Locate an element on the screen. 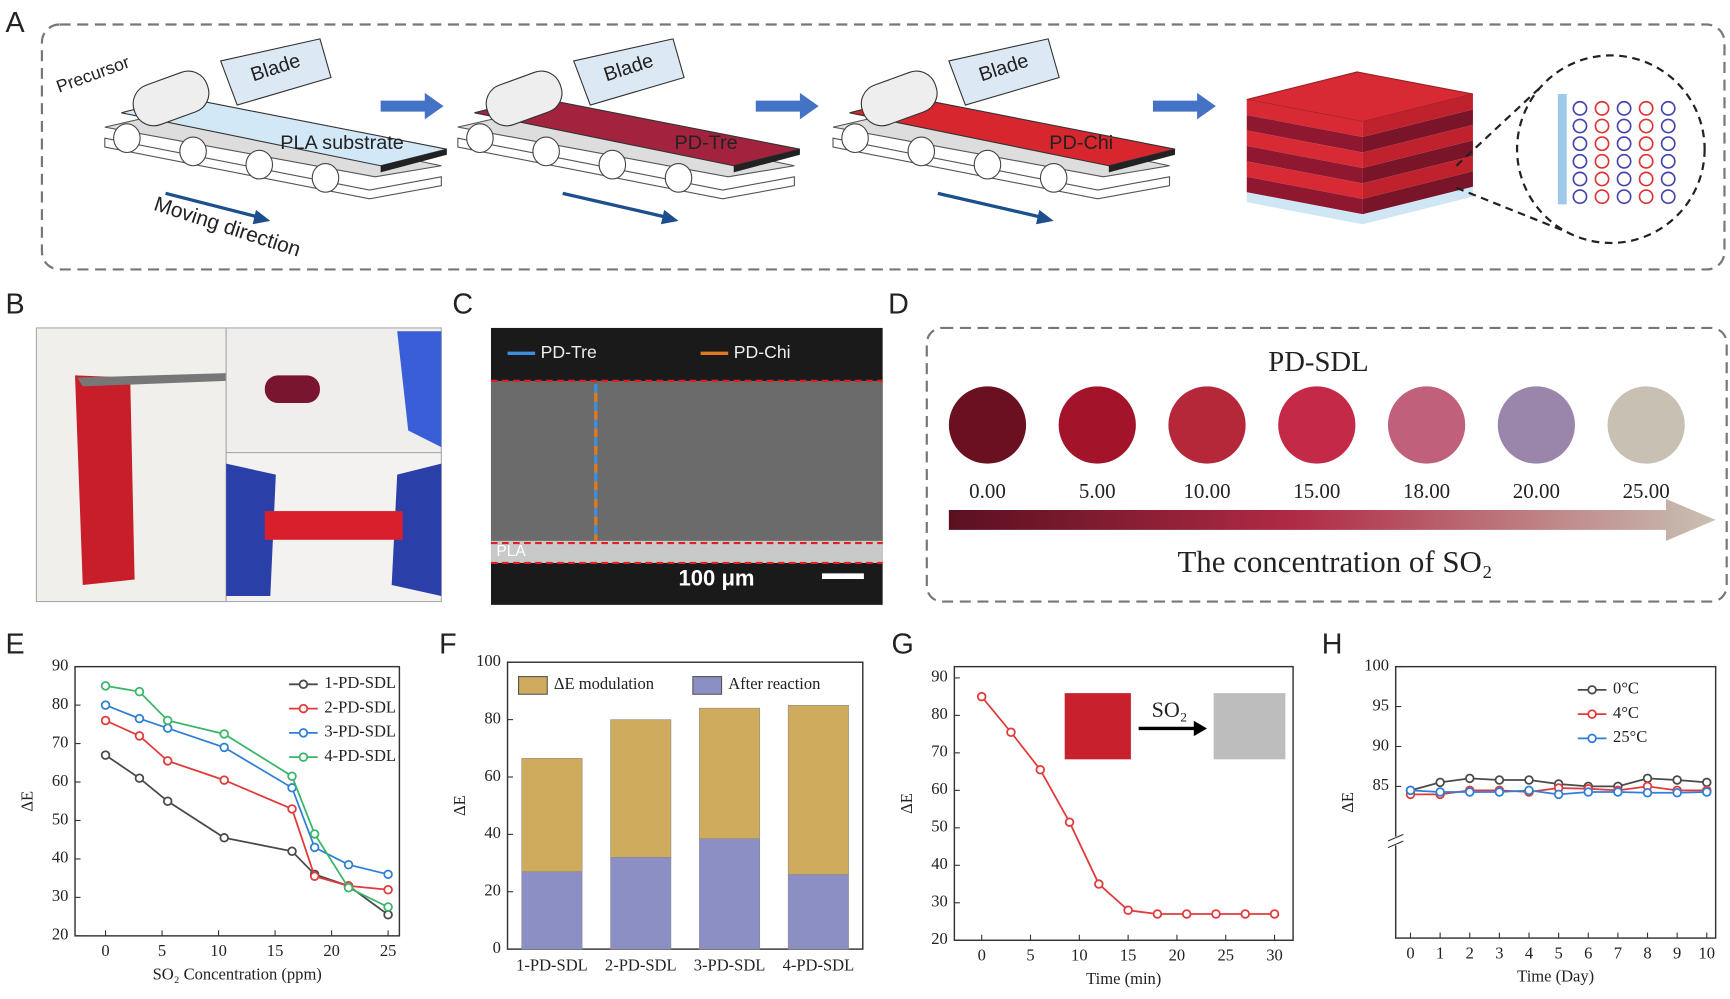  sem-label: PLA is located at coordinates (511, 551).